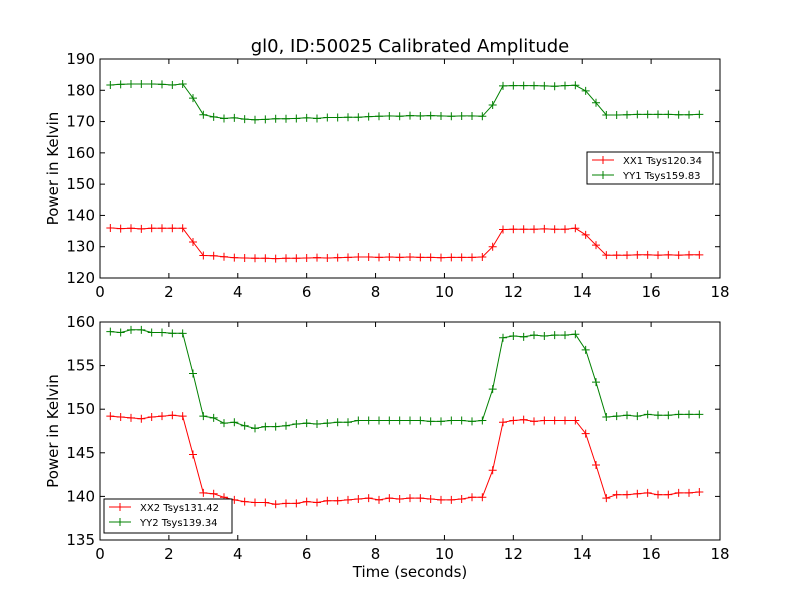 Image resolution: width=800 pixels, height=604 pixels. Describe the element at coordinates (178, 523) in the screenshot. I see `legend-entry-label: YY2 Tsys139.34` at that location.